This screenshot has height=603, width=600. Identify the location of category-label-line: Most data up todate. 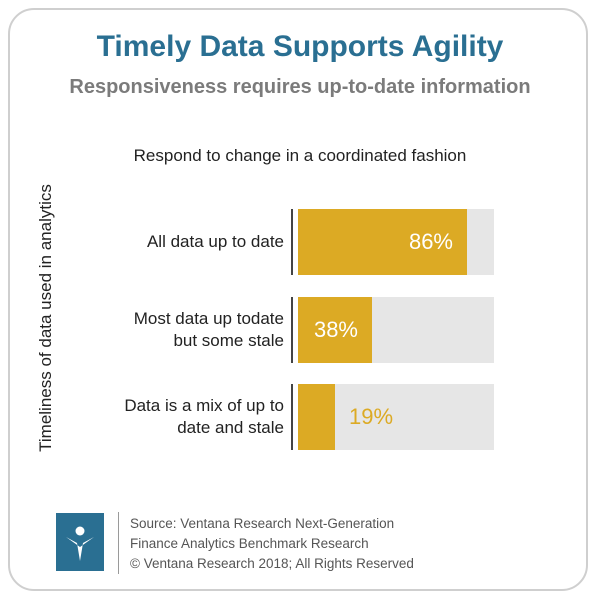
(208, 318).